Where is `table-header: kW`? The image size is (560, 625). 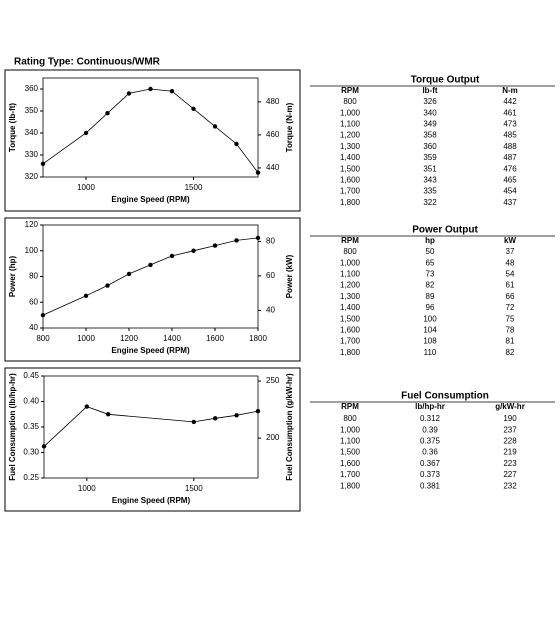
table-header: kW is located at coordinates (510, 240).